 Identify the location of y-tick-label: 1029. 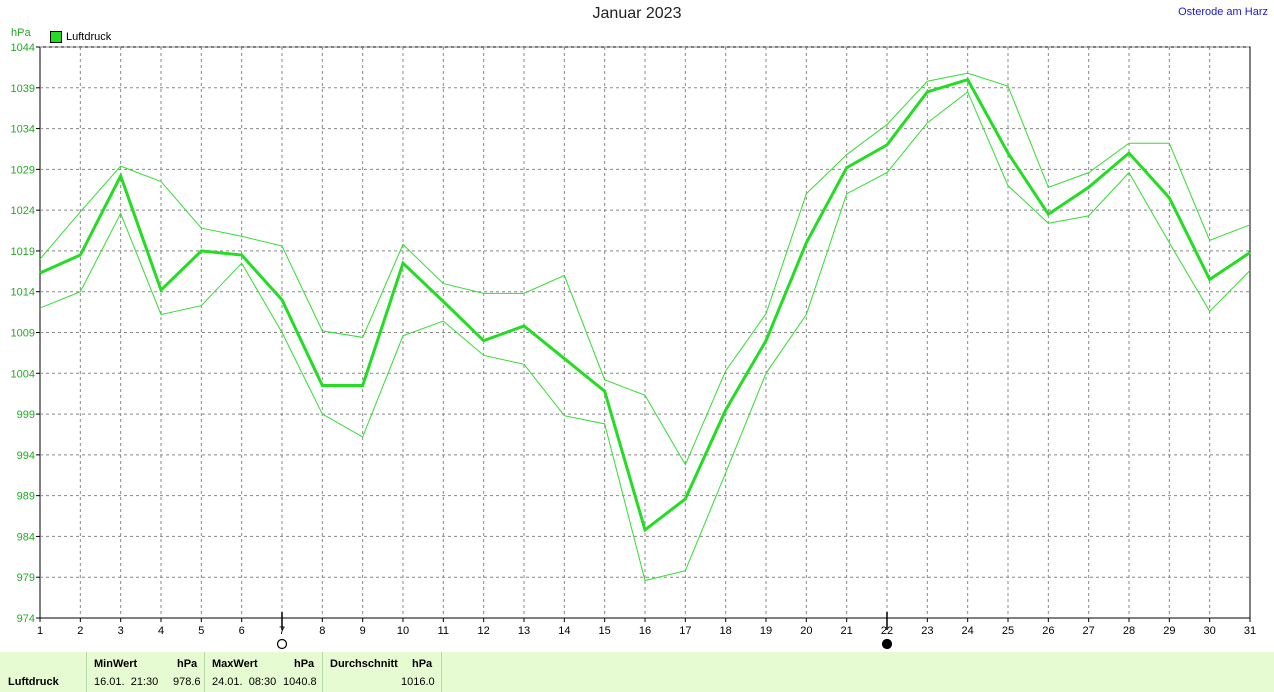
(23, 170).